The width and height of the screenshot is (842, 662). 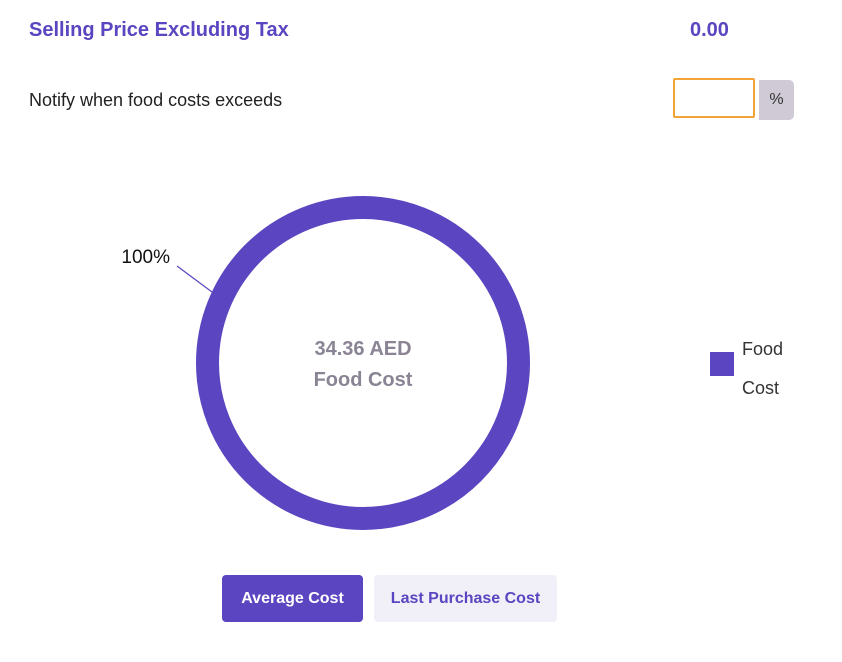 What do you see at coordinates (159, 30) in the screenshot?
I see `selling-price-label: Selling Price Excluding Tax` at bounding box center [159, 30].